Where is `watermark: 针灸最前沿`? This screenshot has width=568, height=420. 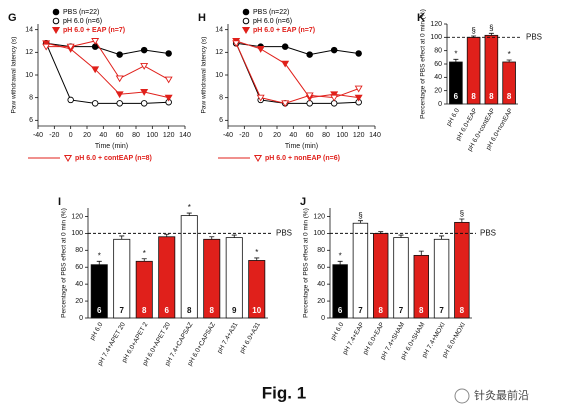
watermark: 针灸最前沿 is located at coordinates (501, 395).